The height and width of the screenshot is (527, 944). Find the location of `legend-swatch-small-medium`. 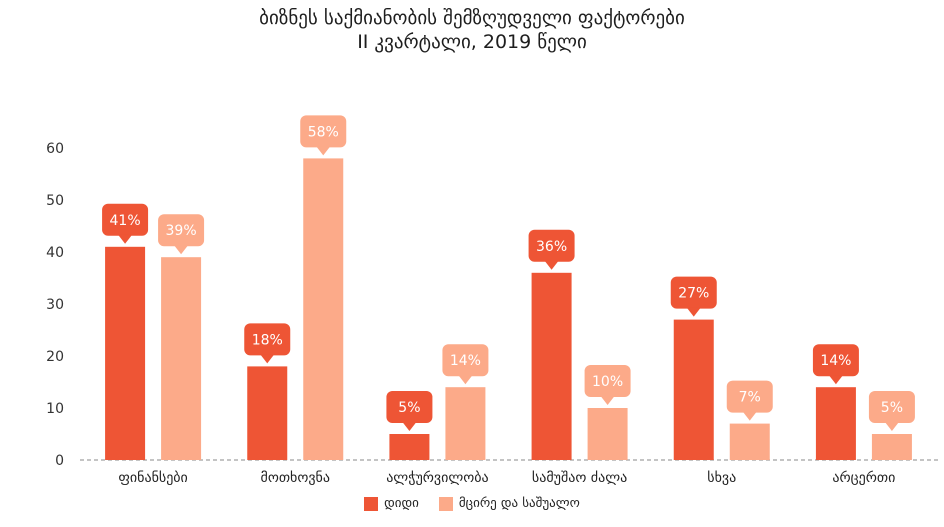

legend-swatch-small-medium is located at coordinates (445, 503).